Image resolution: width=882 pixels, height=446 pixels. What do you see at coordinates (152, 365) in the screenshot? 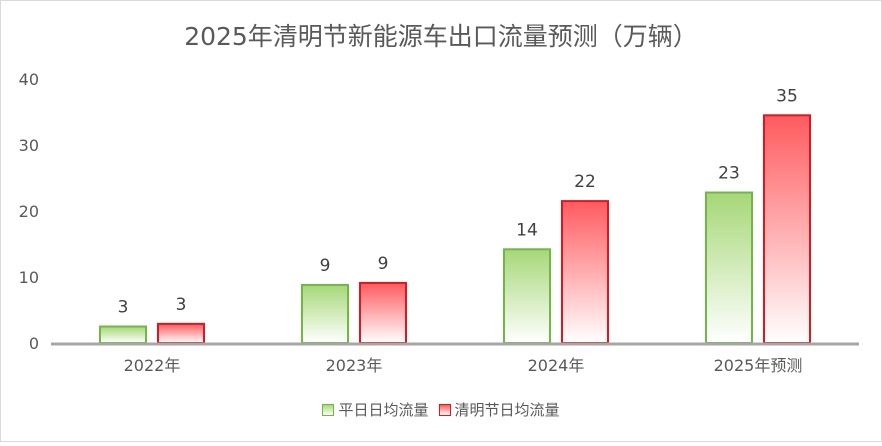
I see `x-tick-label: 2022年` at bounding box center [152, 365].